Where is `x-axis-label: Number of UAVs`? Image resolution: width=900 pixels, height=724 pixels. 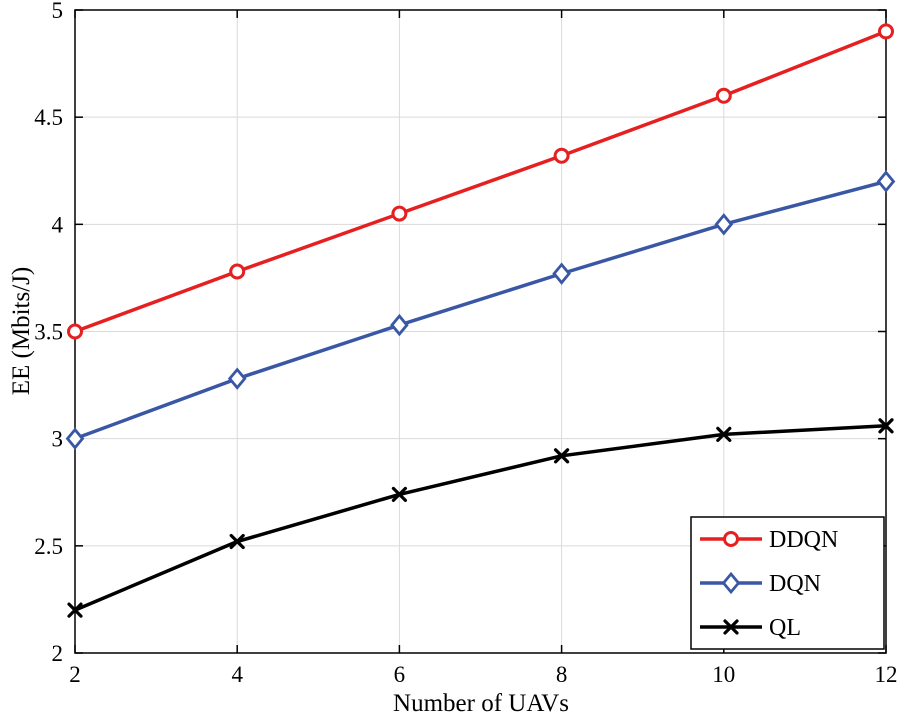
x-axis-label: Number of UAVs is located at coordinates (481, 703).